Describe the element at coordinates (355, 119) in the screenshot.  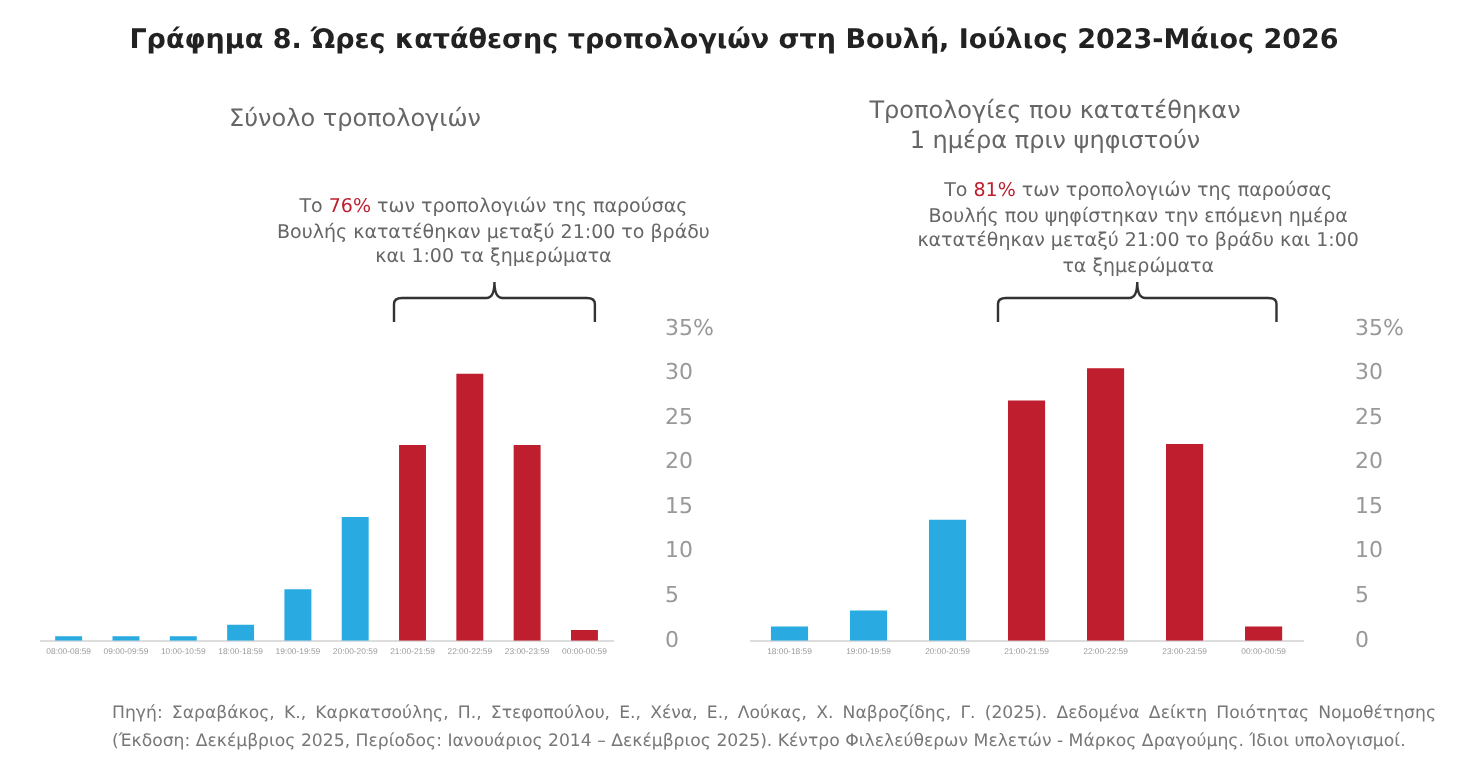
I see `chart-subtitle: Σύνολο τροπολογιών` at that location.